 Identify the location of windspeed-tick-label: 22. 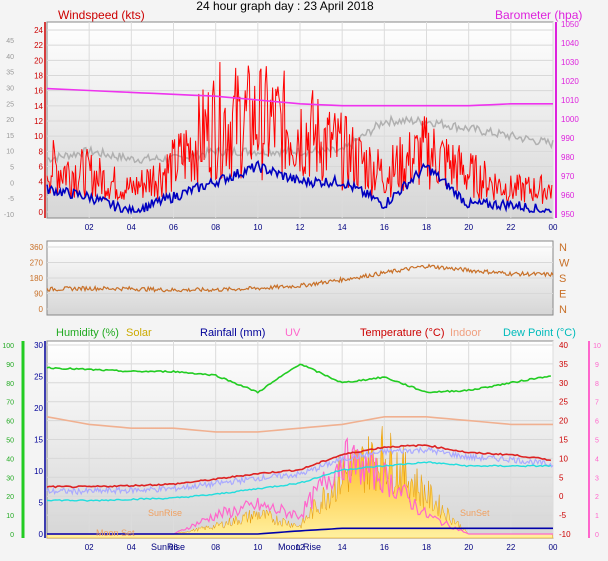
(38, 45).